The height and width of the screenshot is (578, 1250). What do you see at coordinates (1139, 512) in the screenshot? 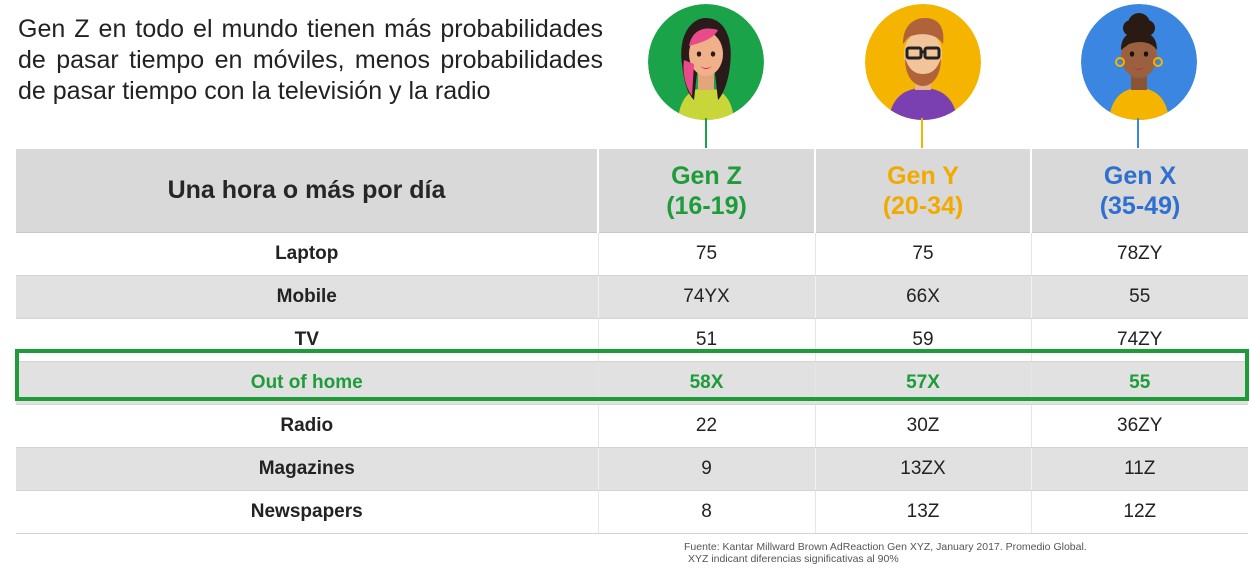
I see `cell-gen-x: 12Z` at bounding box center [1139, 512].